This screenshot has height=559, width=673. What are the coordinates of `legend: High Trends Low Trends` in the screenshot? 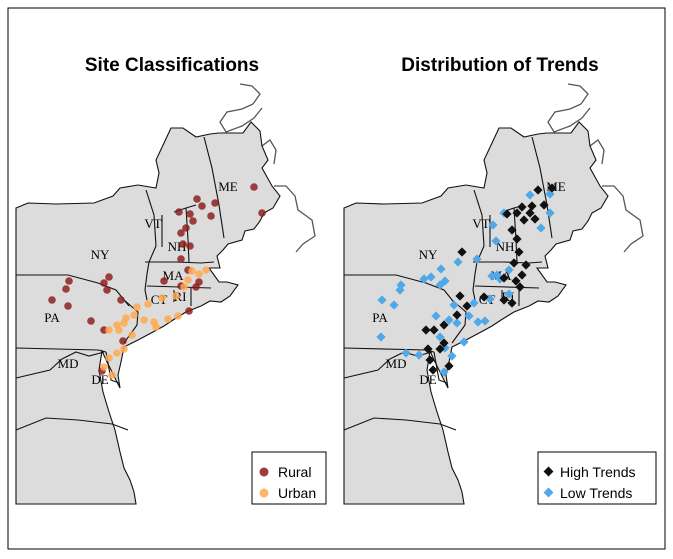 It's located at (597, 478).